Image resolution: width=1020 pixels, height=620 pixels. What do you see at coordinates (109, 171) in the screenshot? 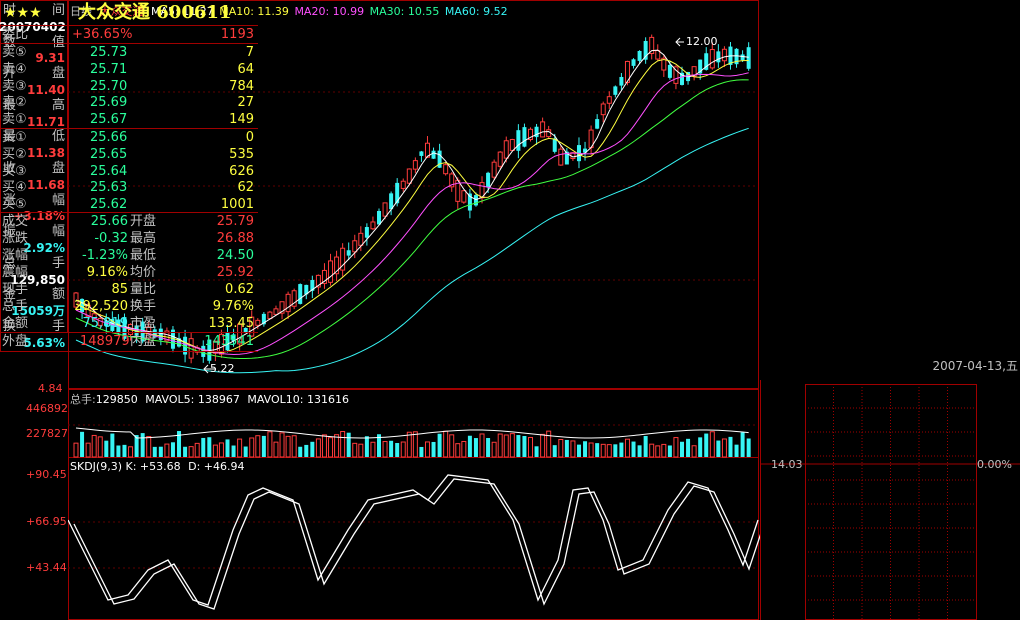
I see `bid-price: 25.64` at bounding box center [109, 171].